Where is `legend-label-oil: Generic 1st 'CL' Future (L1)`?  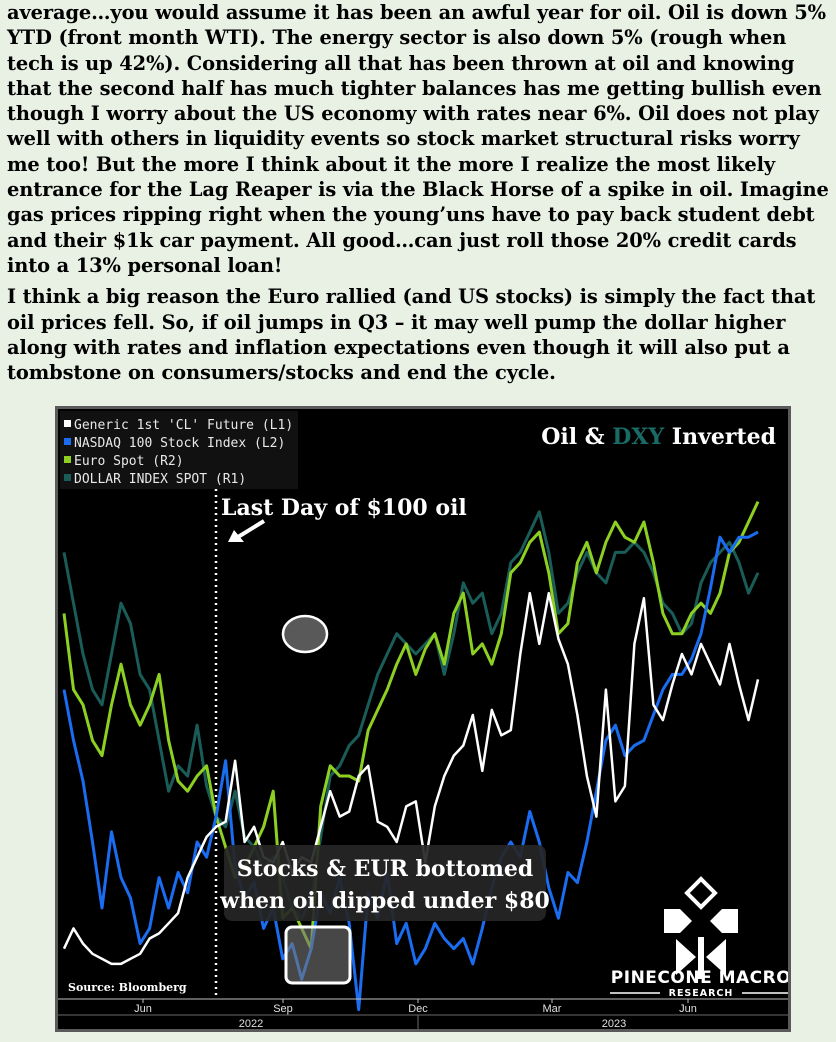
legend-label-oil: Generic 1st 'CL' Future (L1) is located at coordinates (183, 425).